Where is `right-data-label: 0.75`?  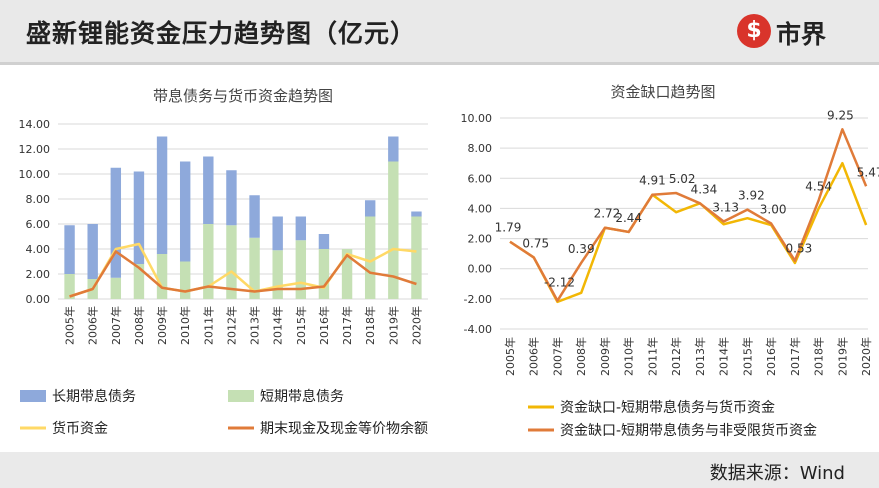 right-data-label: 0.75 is located at coordinates (535, 243).